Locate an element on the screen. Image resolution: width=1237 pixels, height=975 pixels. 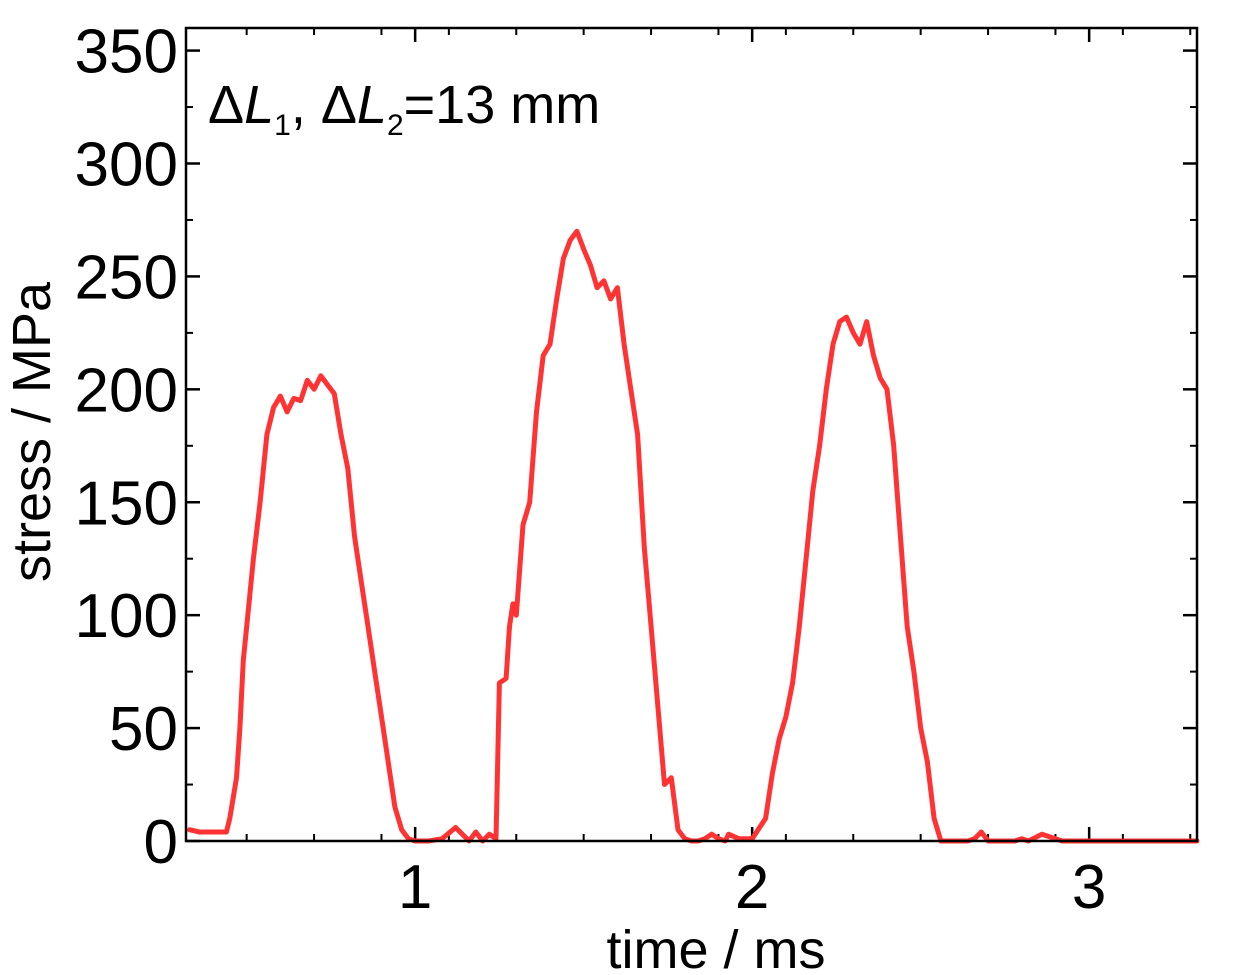
x-tick-labels: 1 2 3 is located at coordinates (752, 887).